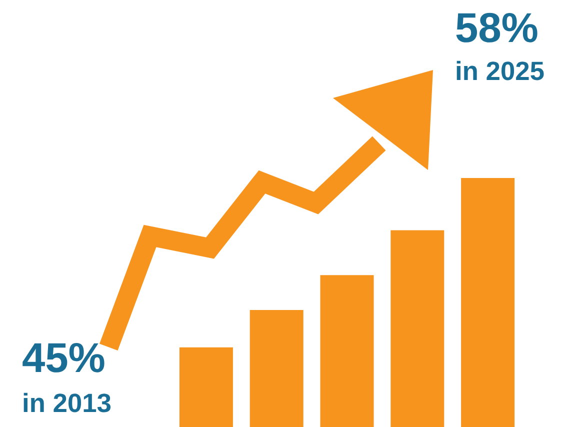 The height and width of the screenshot is (427, 578). I want to click on text: 58%, so click(497, 27).